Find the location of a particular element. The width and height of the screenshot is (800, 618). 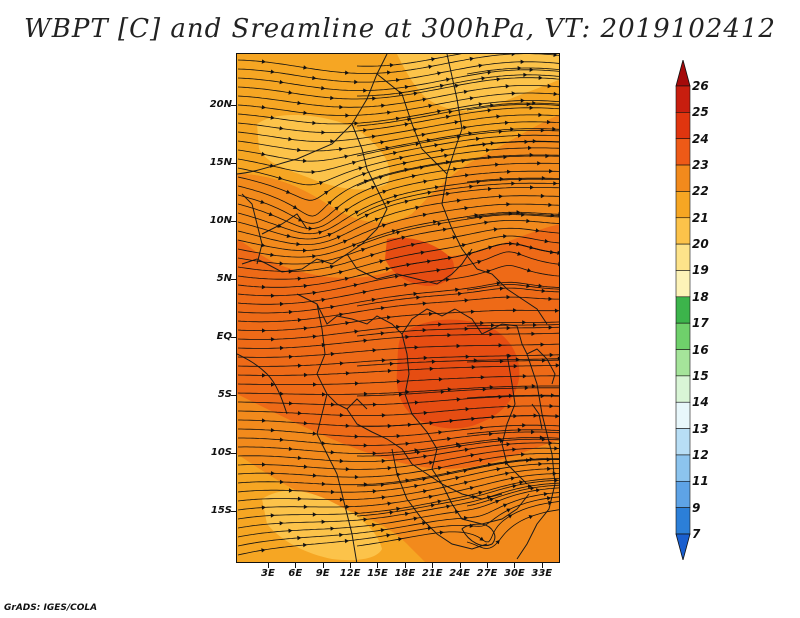

colorbar-level-label: 25 is located at coordinates (700, 112).